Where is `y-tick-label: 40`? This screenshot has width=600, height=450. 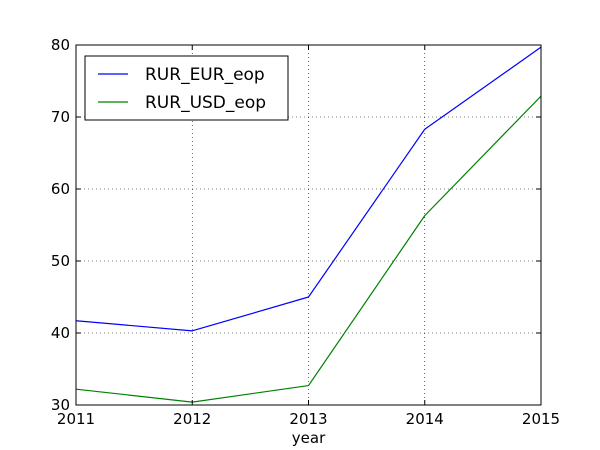
y-tick-label: 40 is located at coordinates (60, 333).